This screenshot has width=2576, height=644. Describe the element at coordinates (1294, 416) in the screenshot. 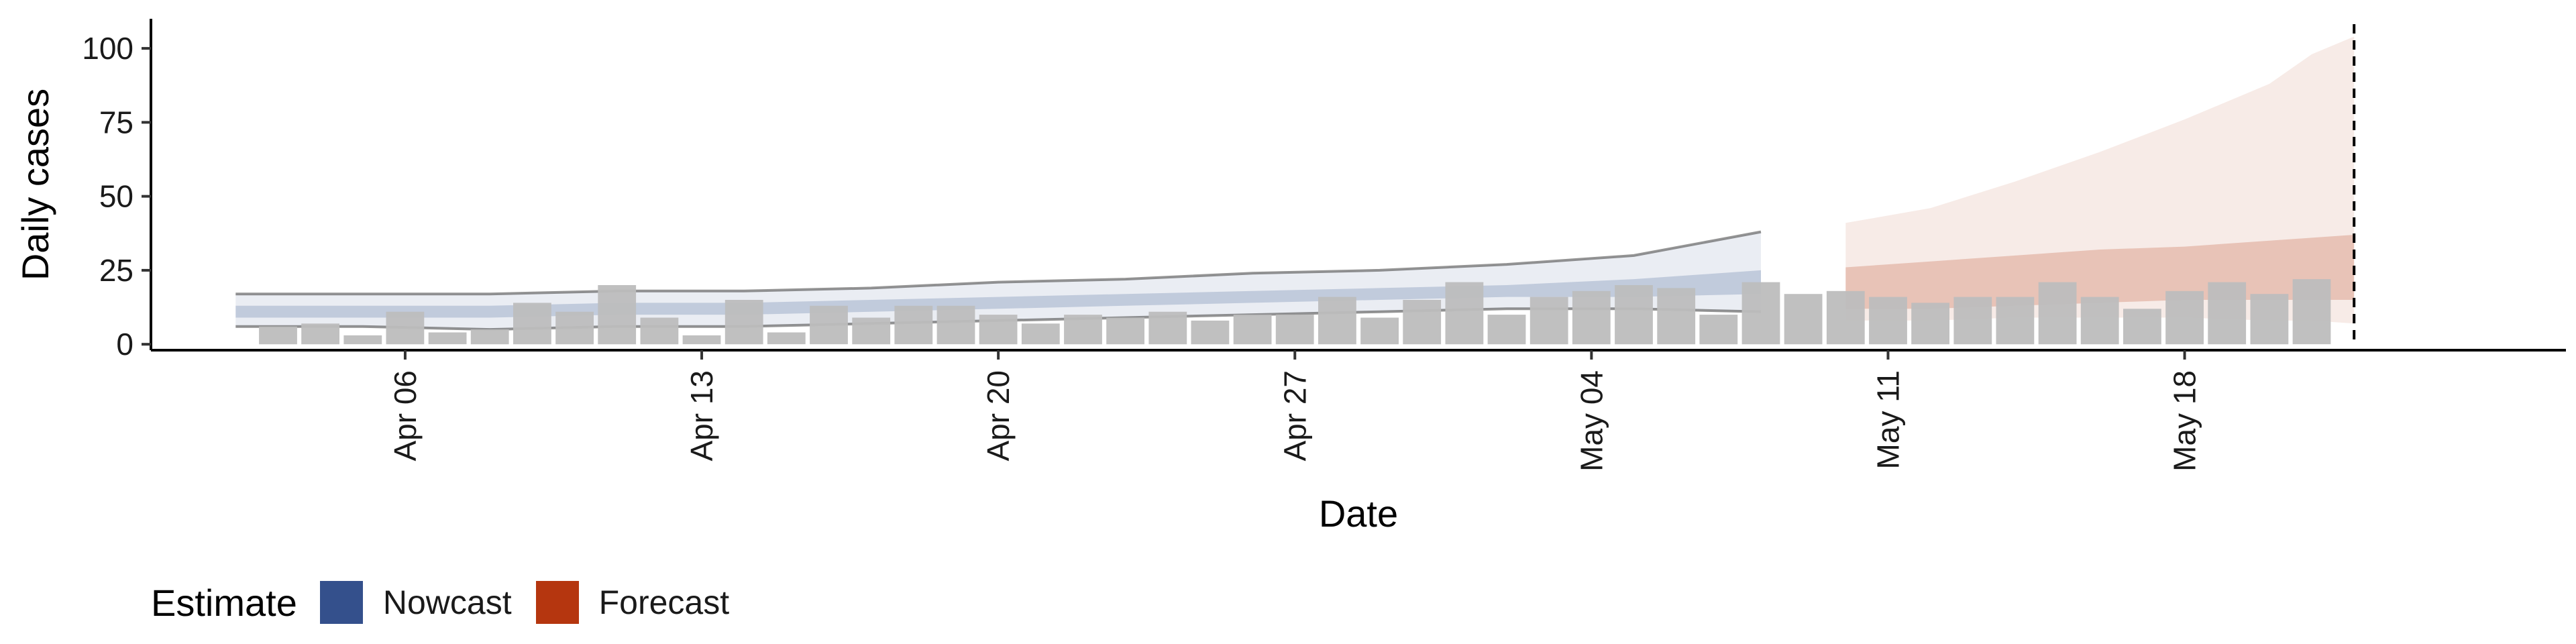

I see `x-tick-label: Apr 27` at that location.